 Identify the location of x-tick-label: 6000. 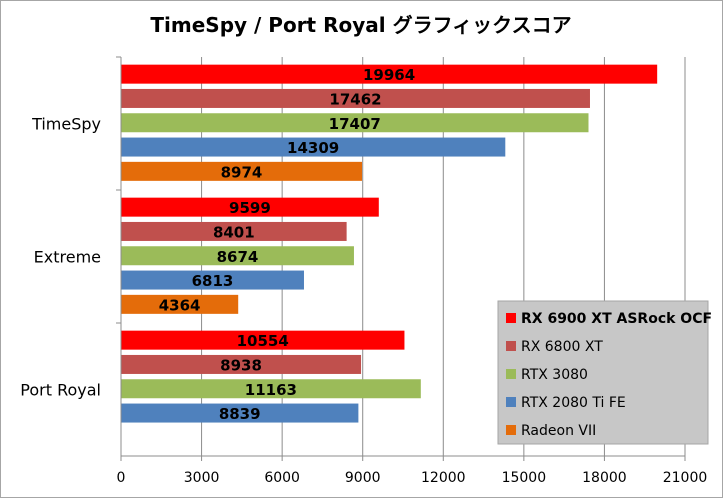
(282, 478).